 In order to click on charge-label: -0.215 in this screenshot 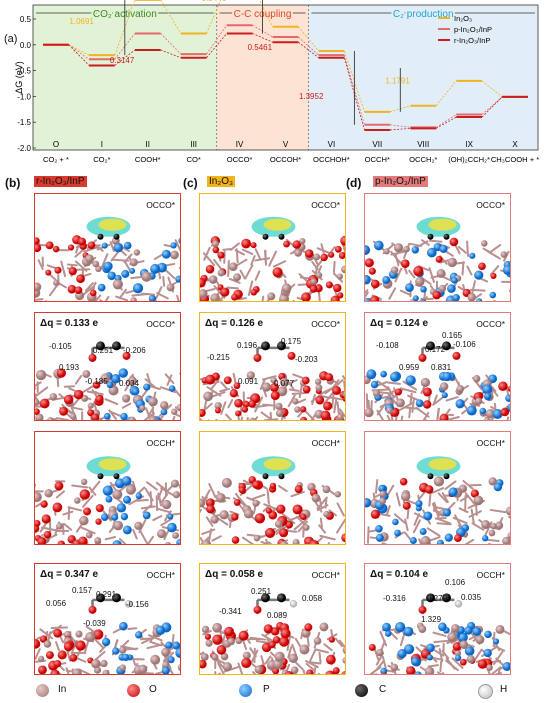, I will do `click(218, 357)`.